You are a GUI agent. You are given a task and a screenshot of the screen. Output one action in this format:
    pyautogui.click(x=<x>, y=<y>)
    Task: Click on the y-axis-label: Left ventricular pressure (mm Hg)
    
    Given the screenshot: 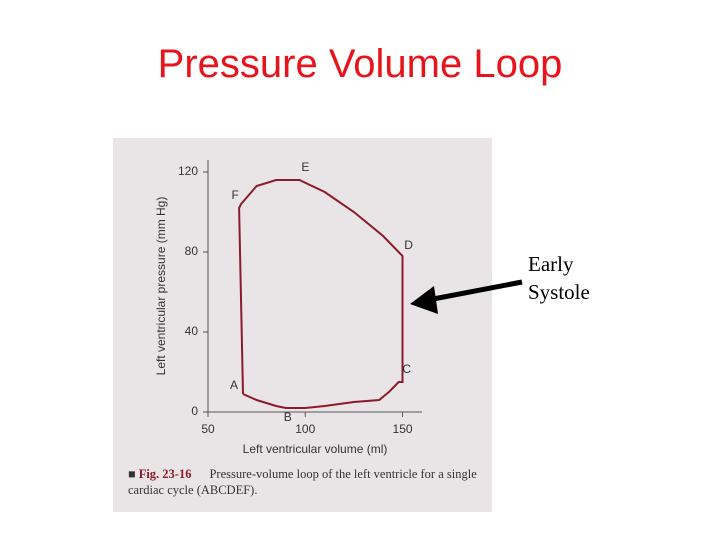 What is the action you would take?
    pyautogui.click(x=161, y=286)
    